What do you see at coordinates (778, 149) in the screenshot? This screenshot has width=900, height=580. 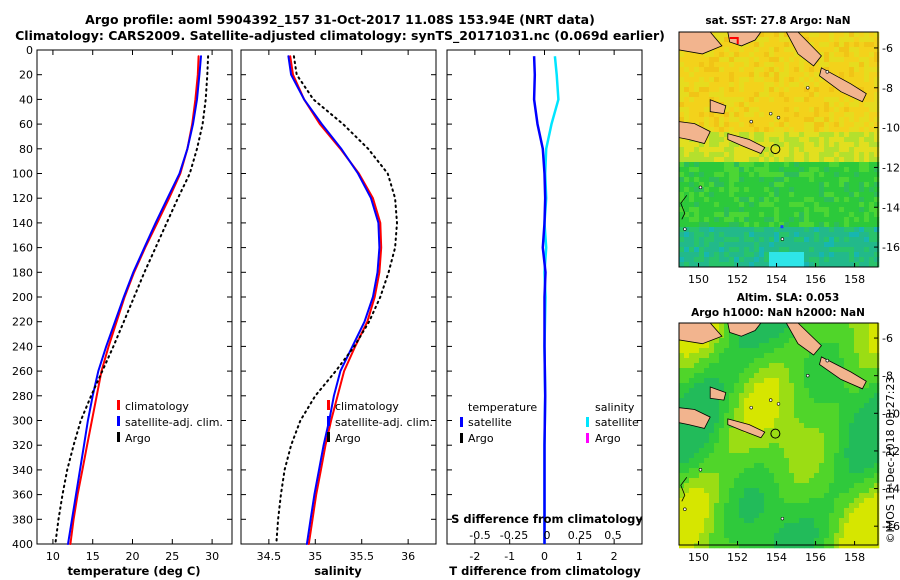 I see `sst-map-frame` at bounding box center [778, 149].